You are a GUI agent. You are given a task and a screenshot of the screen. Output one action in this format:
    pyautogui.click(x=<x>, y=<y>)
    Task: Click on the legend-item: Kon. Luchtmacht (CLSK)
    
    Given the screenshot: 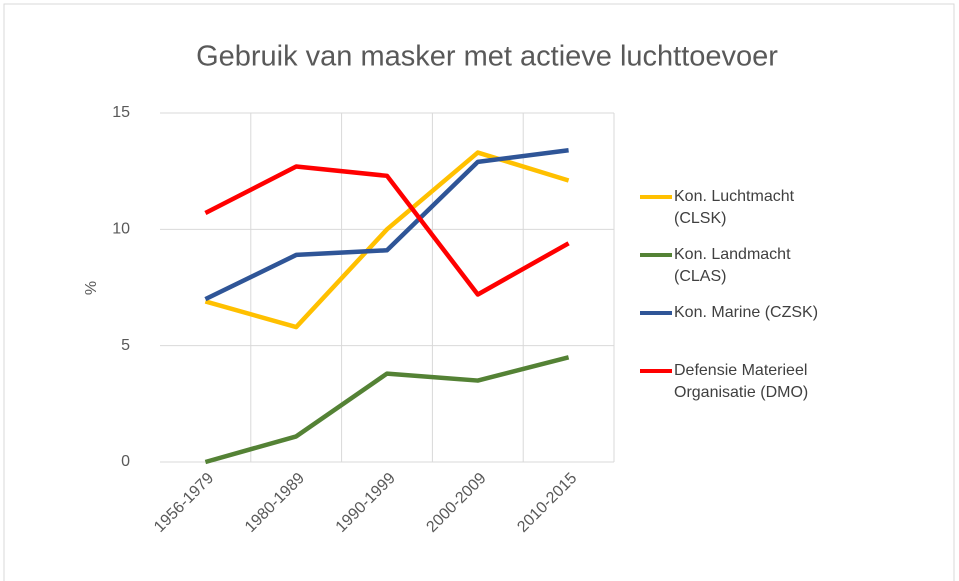 What is the action you would take?
    pyautogui.click(x=790, y=215)
    